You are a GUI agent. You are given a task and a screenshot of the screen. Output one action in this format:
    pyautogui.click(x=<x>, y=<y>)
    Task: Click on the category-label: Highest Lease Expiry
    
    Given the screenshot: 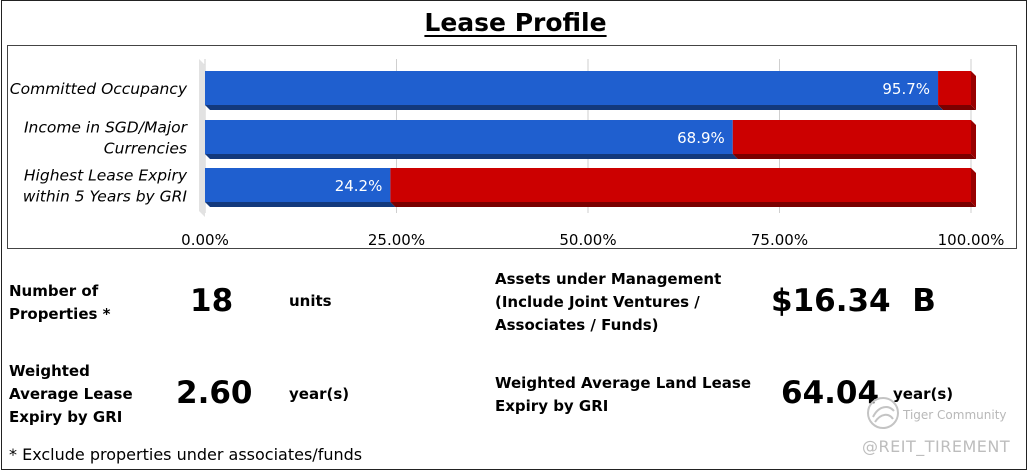 What is the action you would take?
    pyautogui.click(x=106, y=176)
    